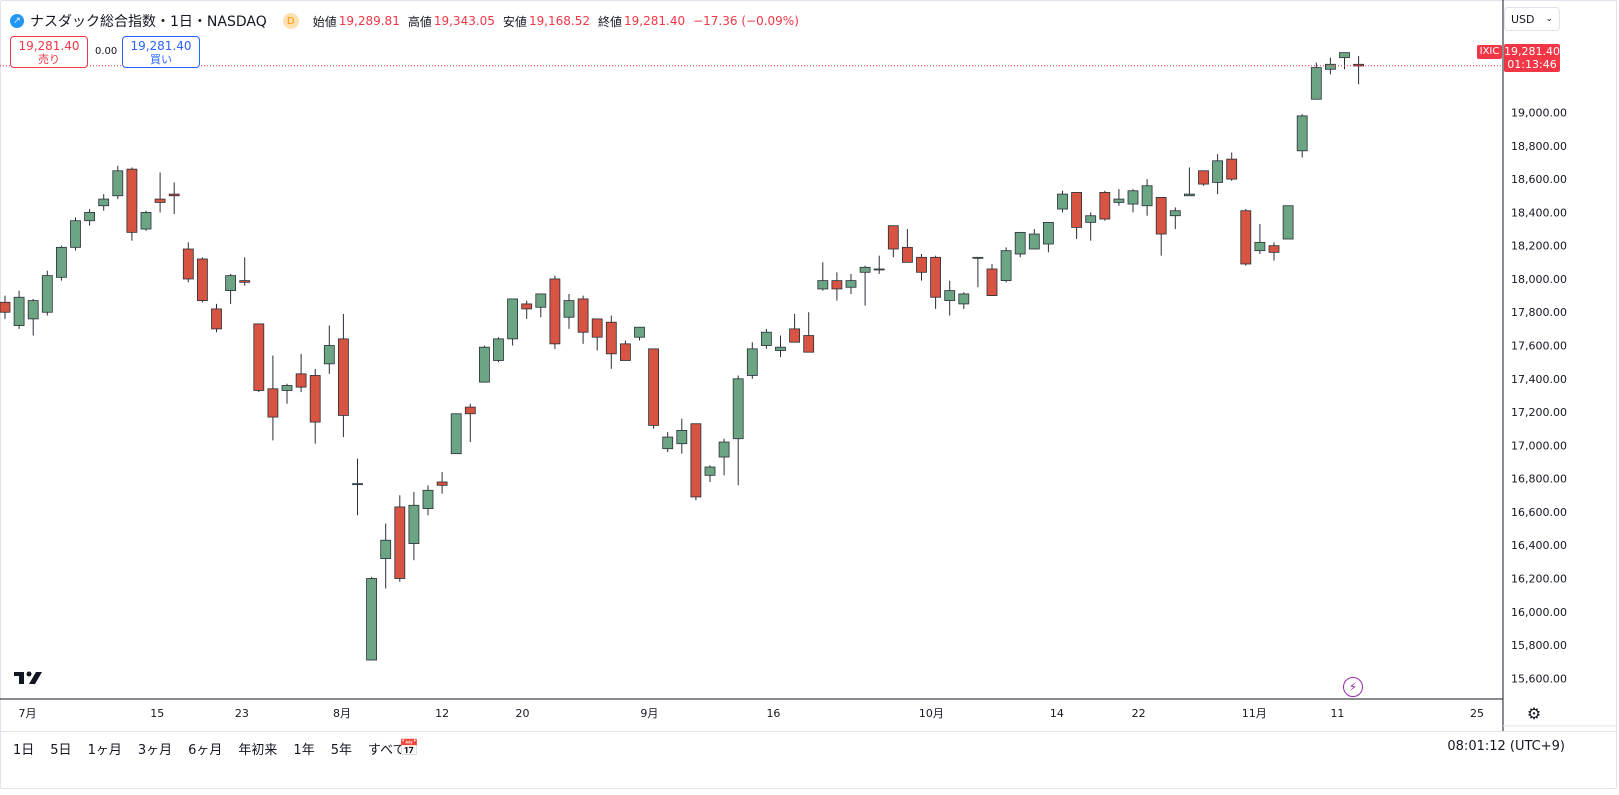 The image size is (1619, 795). I want to click on currency-select: USD ⌄, so click(1532, 19).